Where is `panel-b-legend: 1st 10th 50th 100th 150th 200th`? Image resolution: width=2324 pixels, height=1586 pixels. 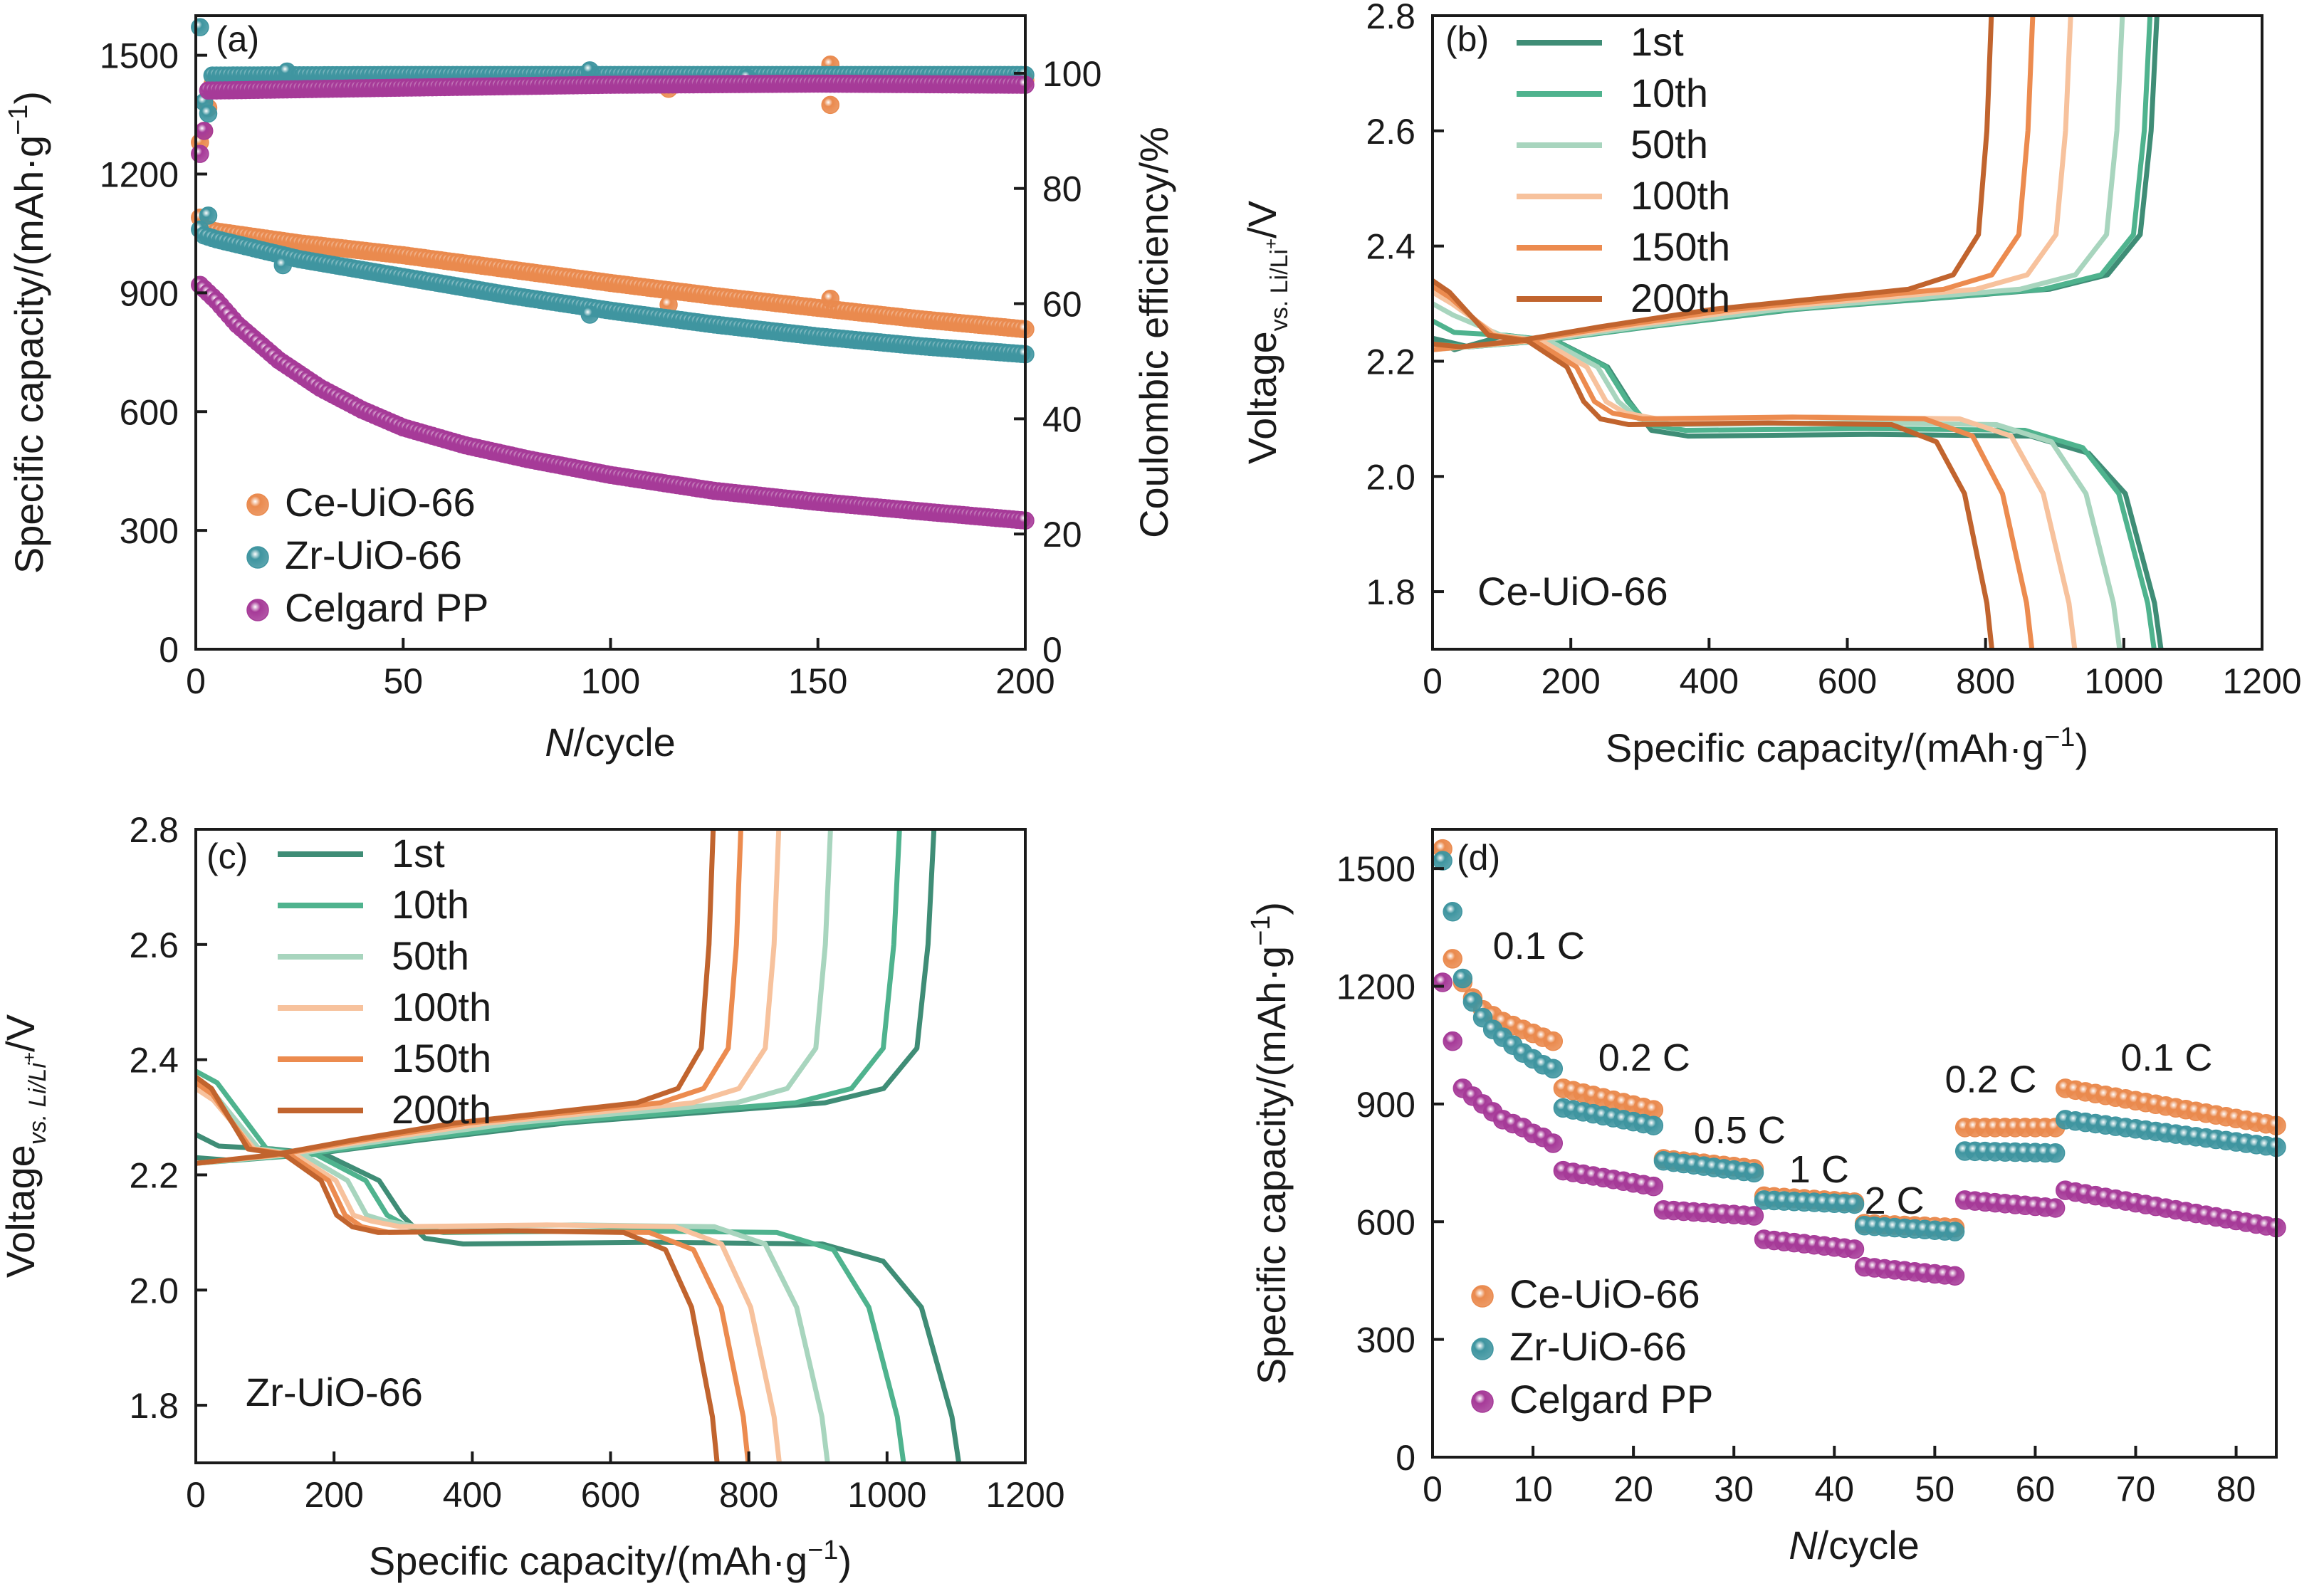
panel-b-legend: 1st 10th 50th 100th 150th 200th is located at coordinates (1623, 170).